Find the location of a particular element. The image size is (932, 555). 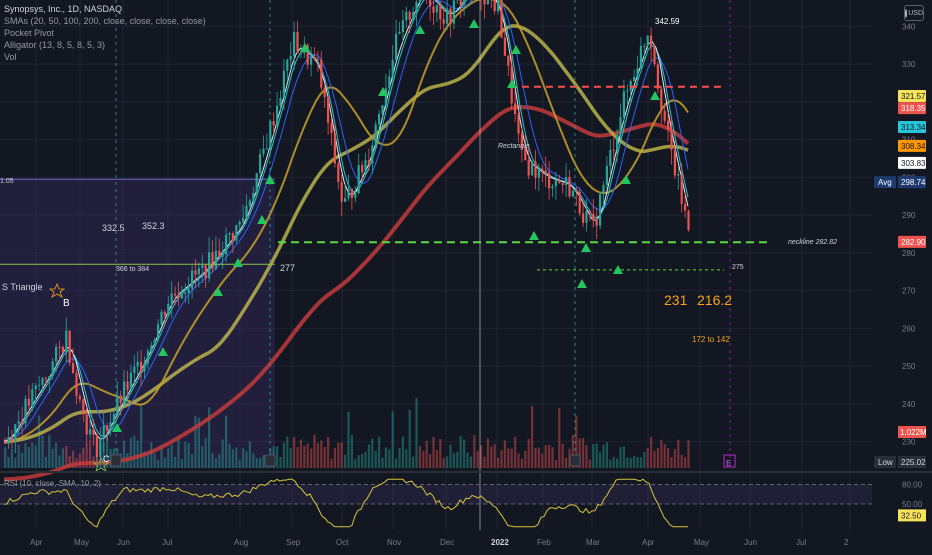

rsi-value-label: 32.50 is located at coordinates (911, 515).